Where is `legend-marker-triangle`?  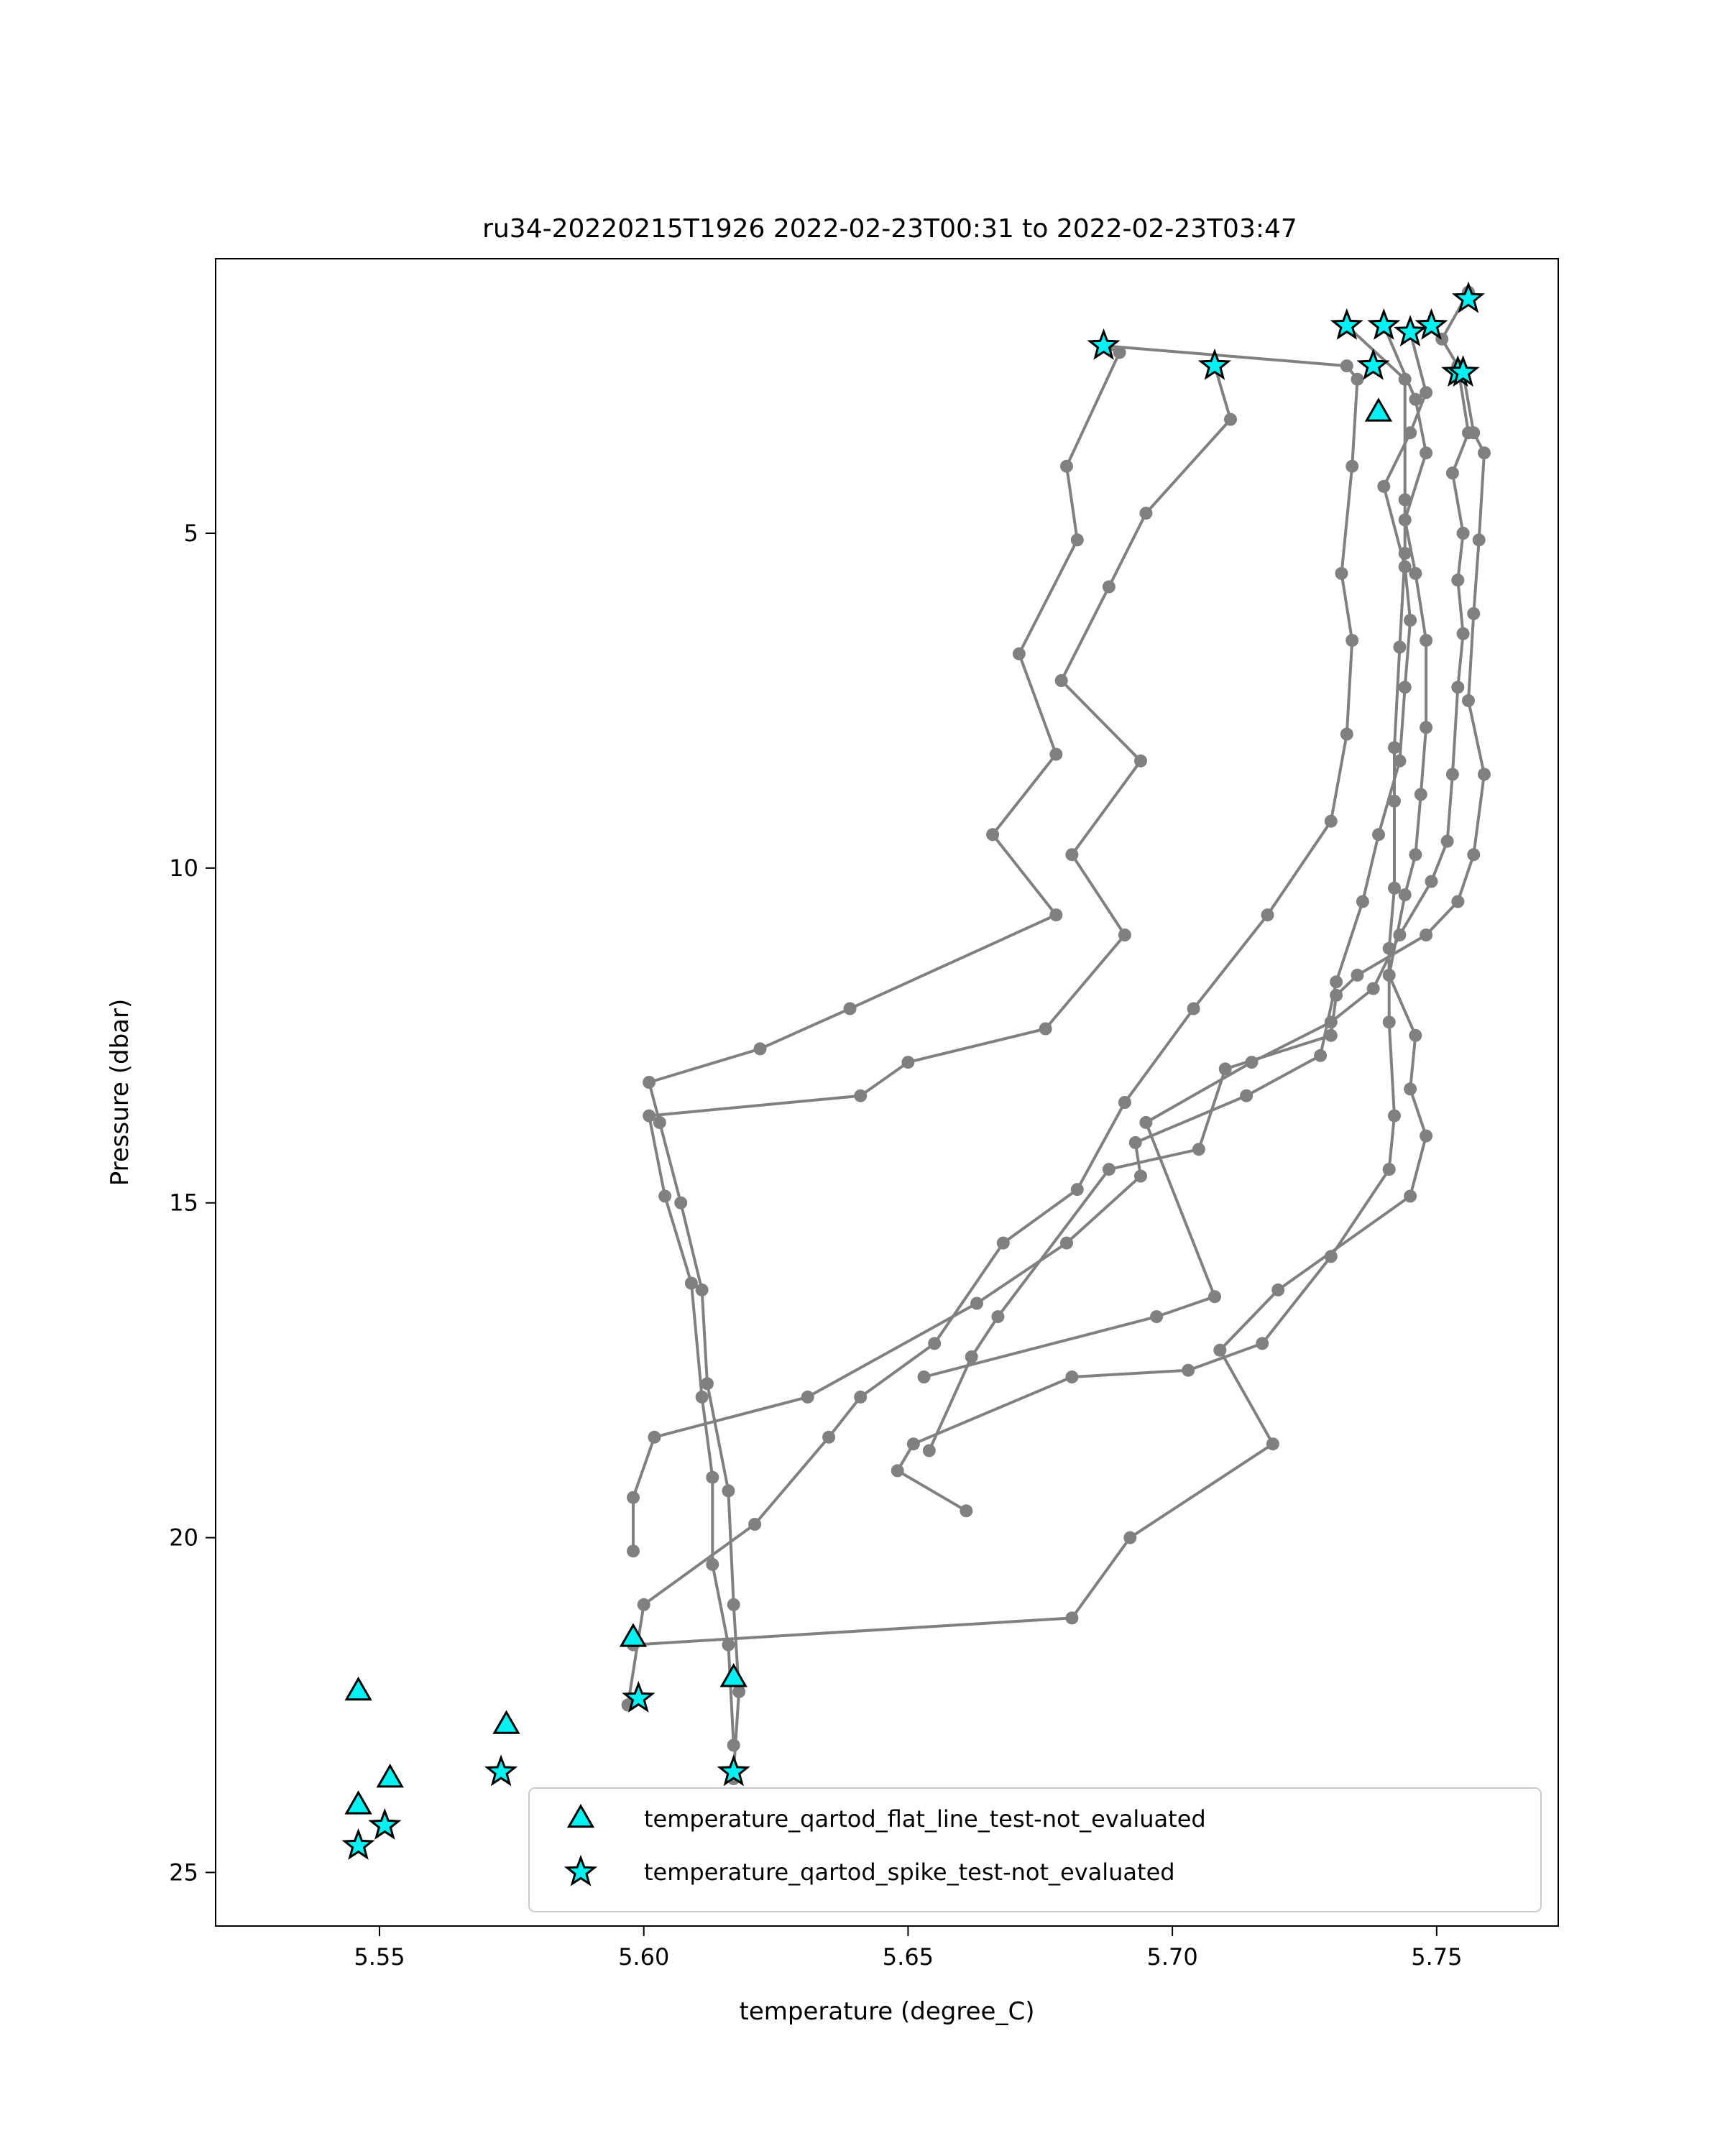 legend-marker-triangle is located at coordinates (580, 1816).